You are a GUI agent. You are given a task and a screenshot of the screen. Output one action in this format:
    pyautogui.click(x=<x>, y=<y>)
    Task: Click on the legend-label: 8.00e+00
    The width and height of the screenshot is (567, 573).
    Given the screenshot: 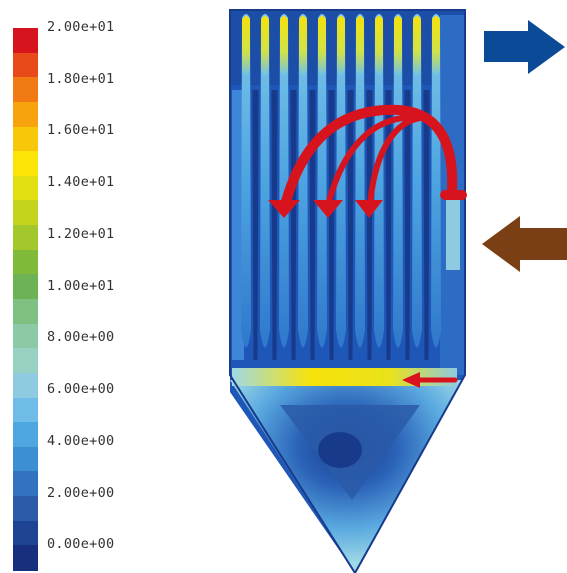 What is the action you would take?
    pyautogui.click(x=81, y=337)
    